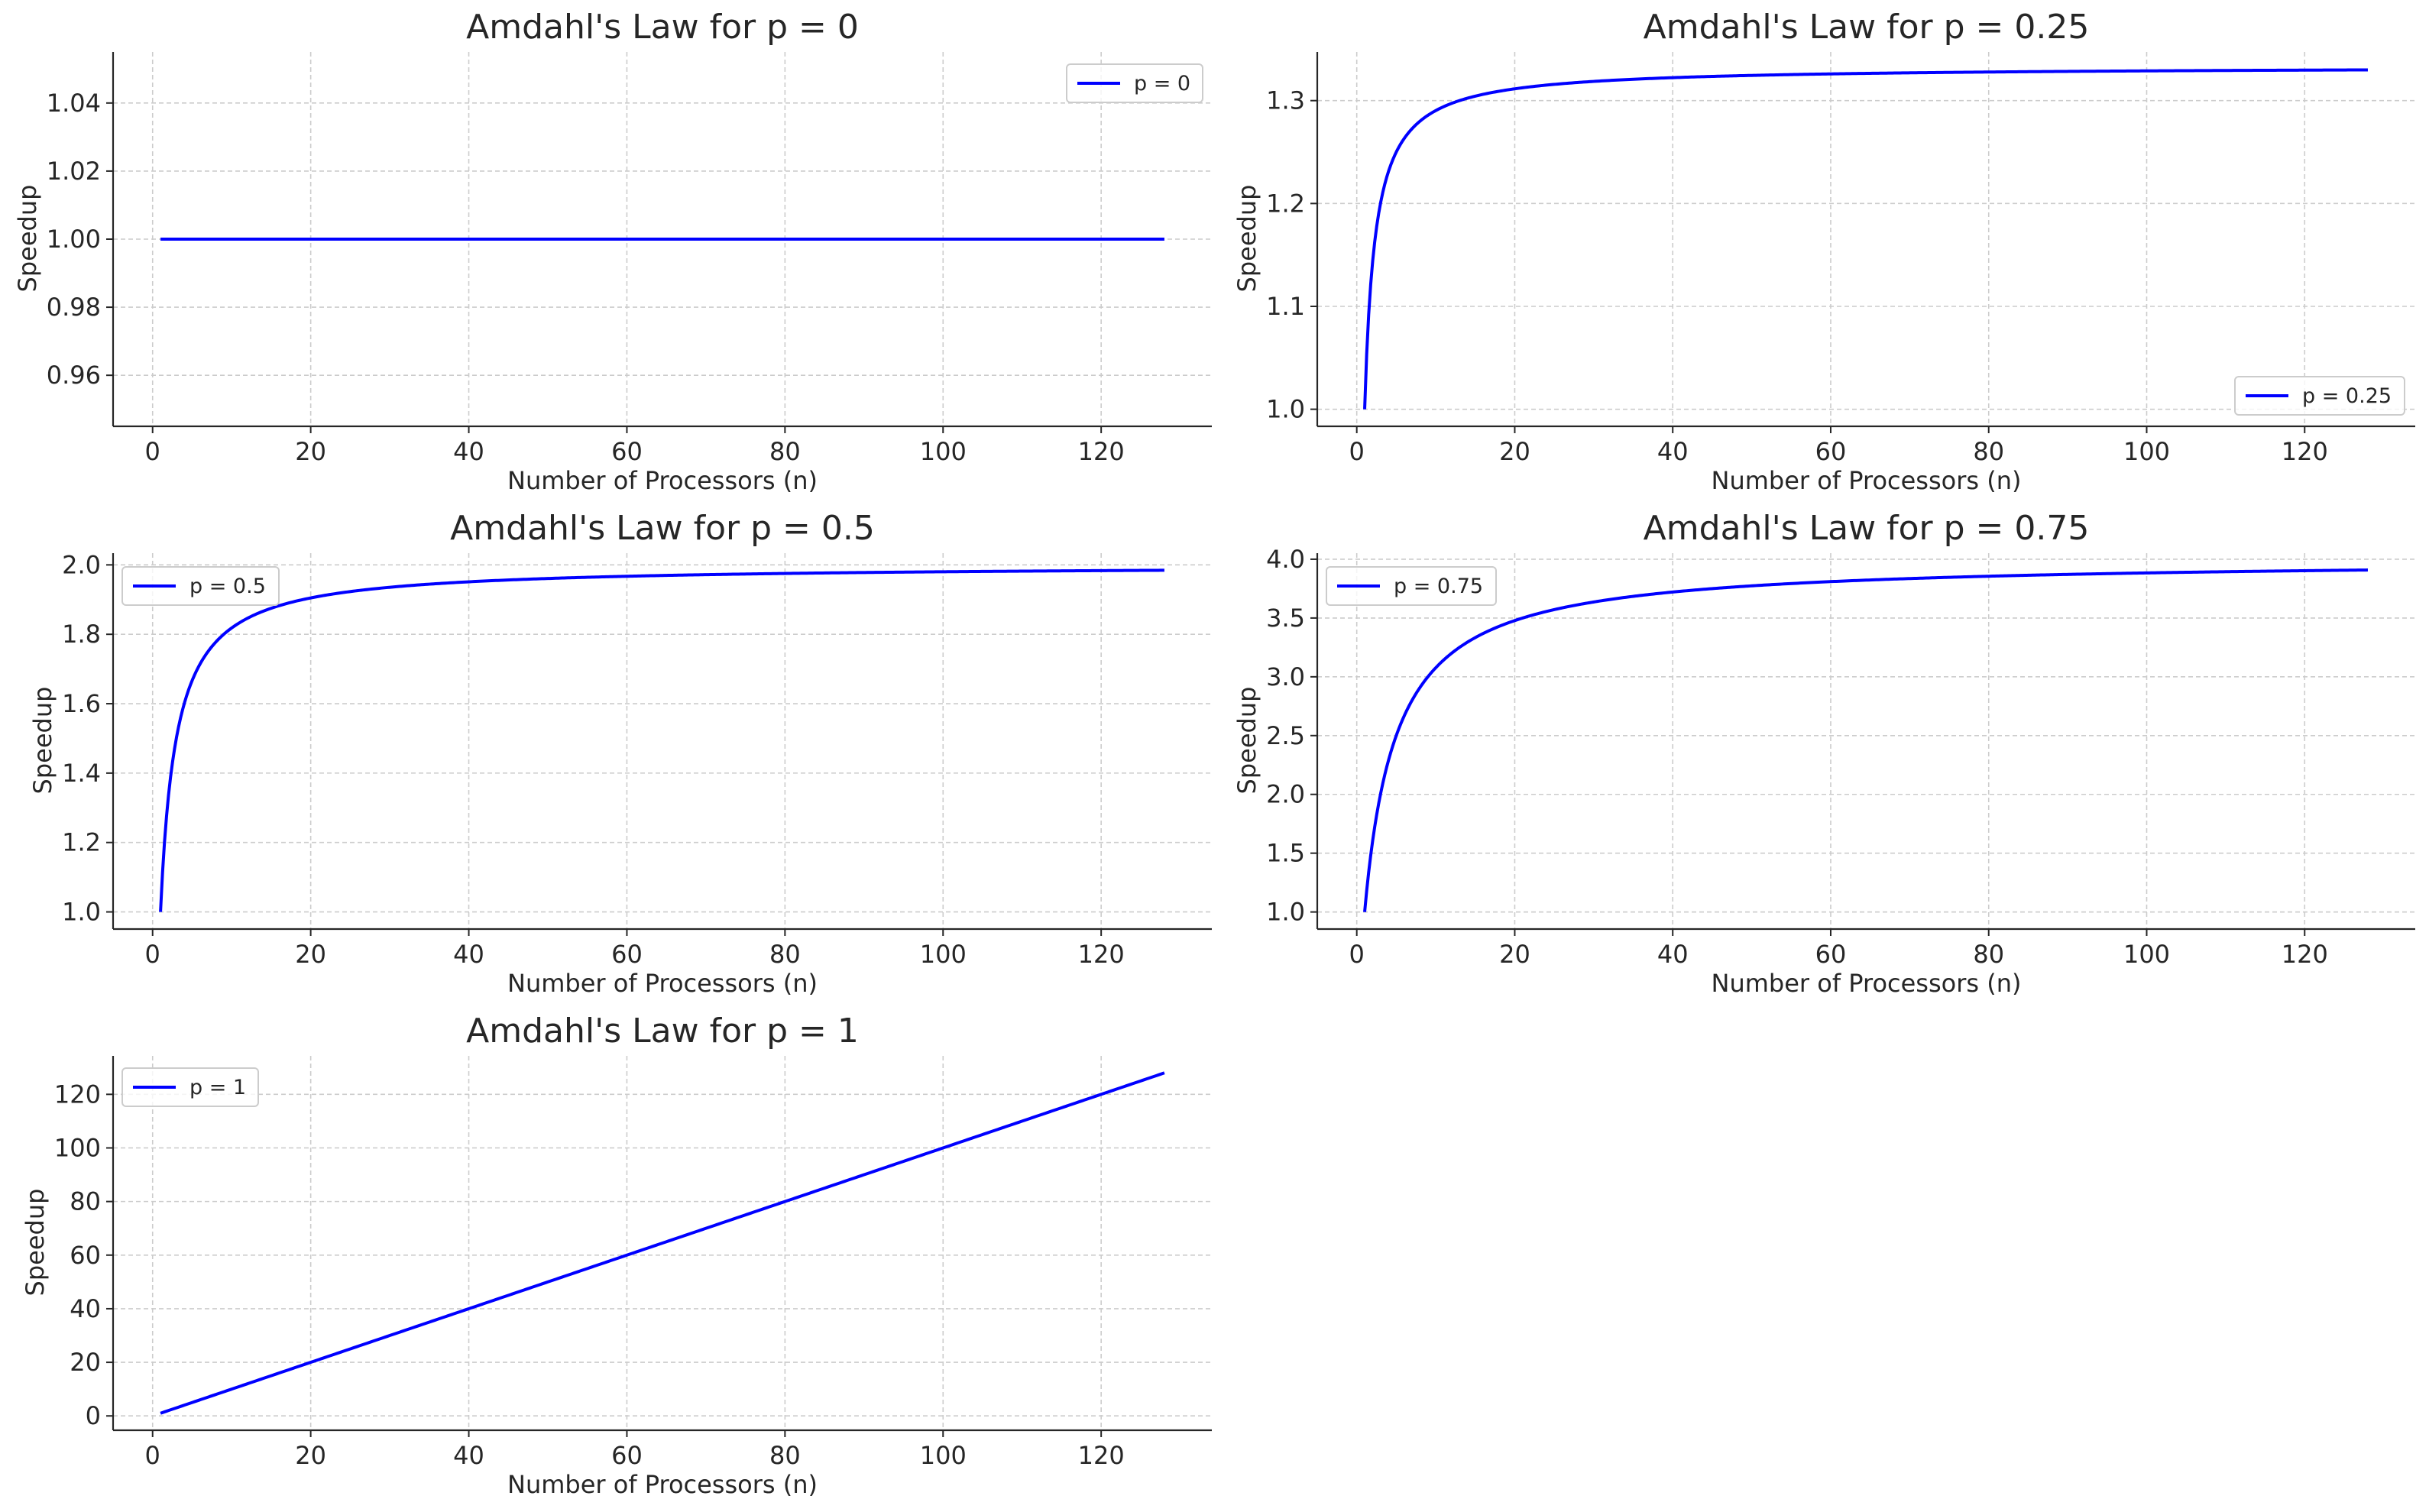 The height and width of the screenshot is (1512, 2429). I want to click on legend: p = 1, so click(190, 1087).